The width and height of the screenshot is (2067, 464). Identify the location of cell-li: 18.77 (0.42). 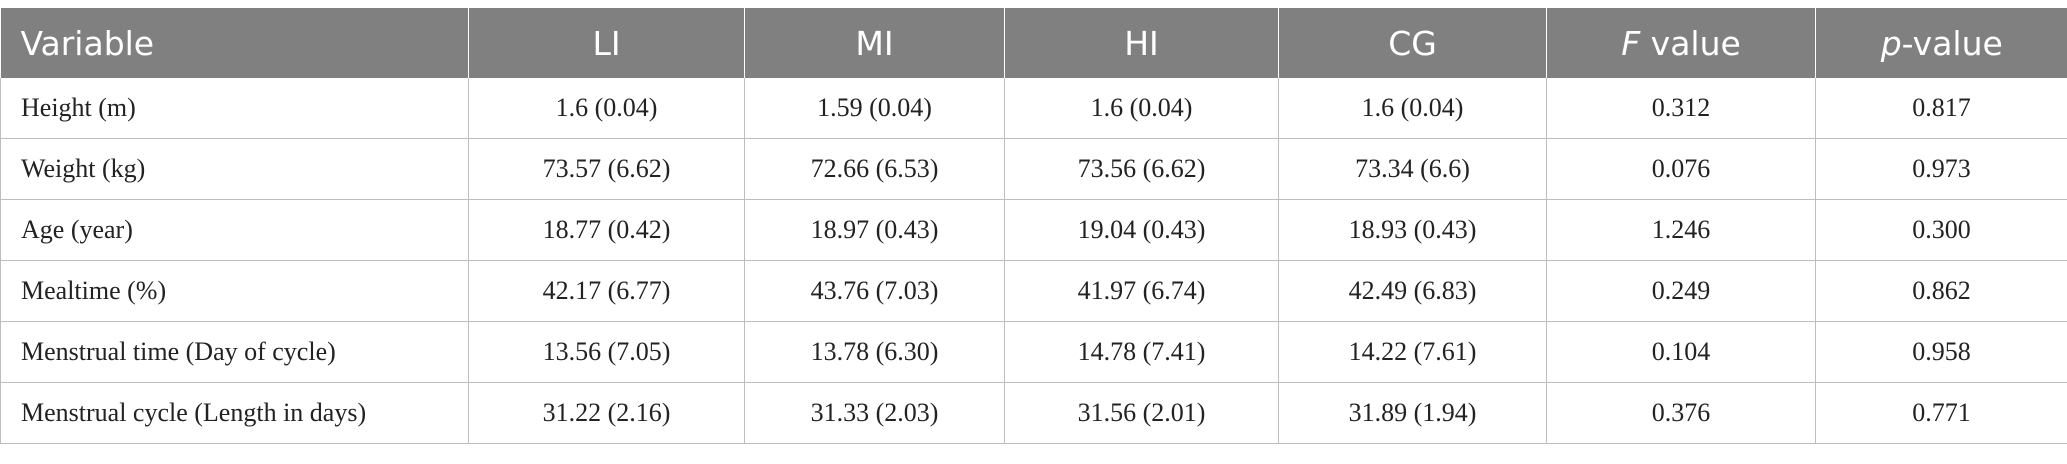
(606, 230).